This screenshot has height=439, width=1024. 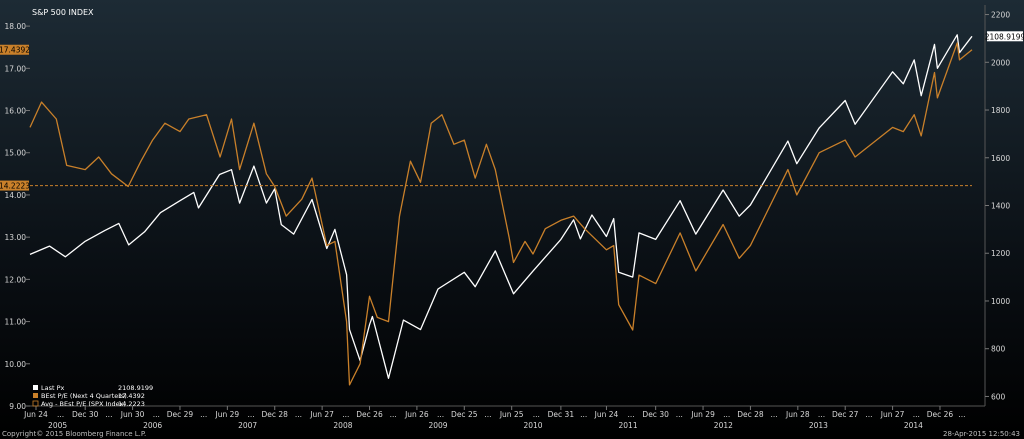 I want to click on y-right-tick-label: 1000, so click(x=1000, y=301).